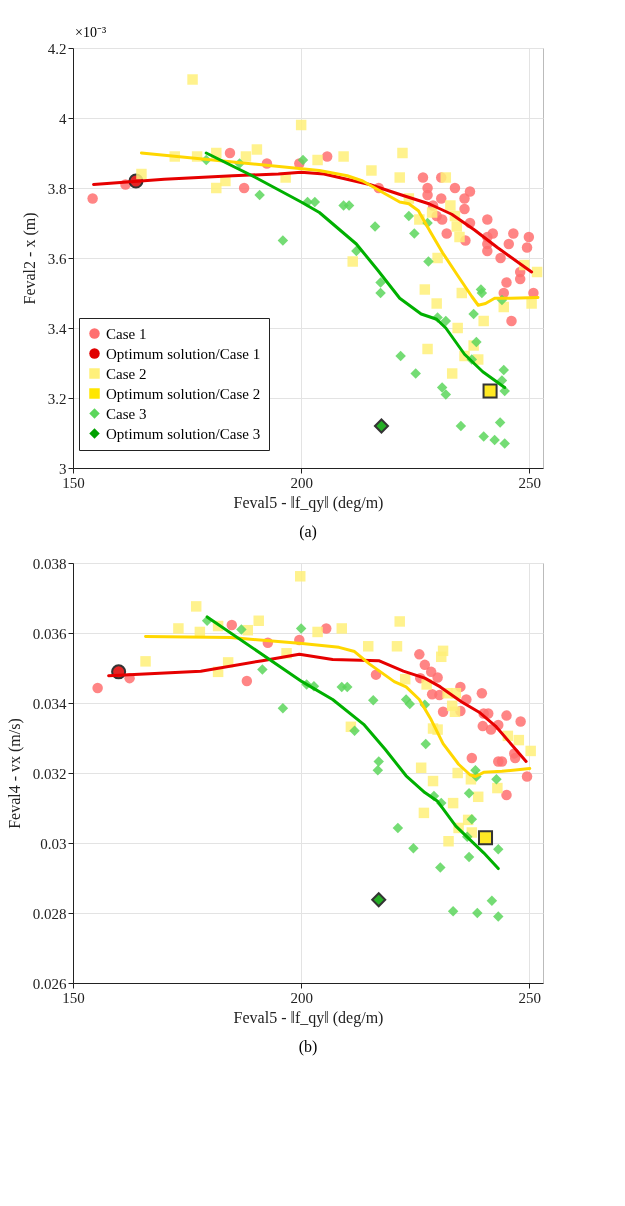  I want to click on text: (b), so click(308, 1047).